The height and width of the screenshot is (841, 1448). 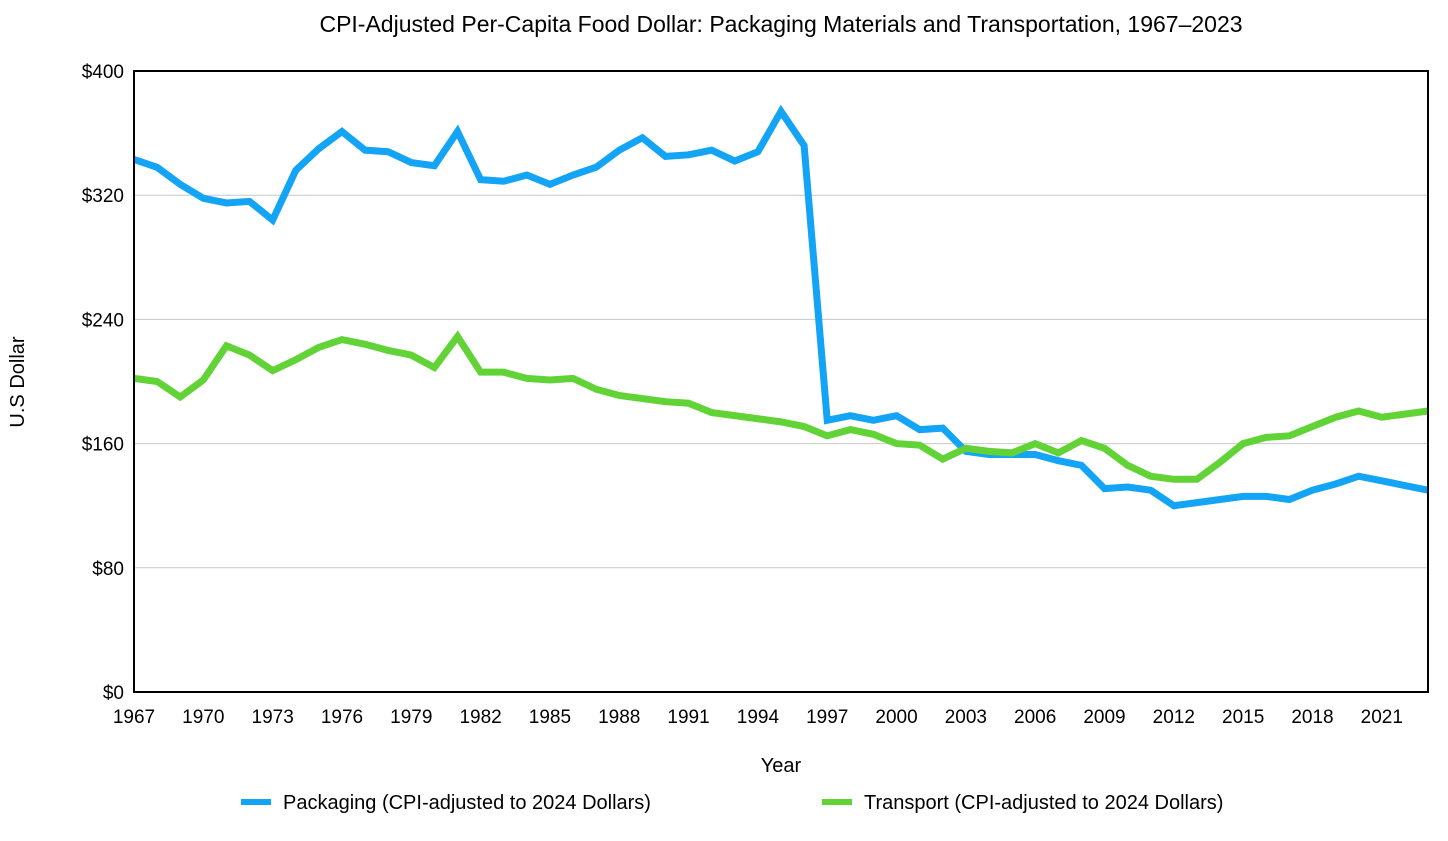 What do you see at coordinates (1043, 803) in the screenshot?
I see `legend-label-transport: Transport (CPI-adjusted to 2024 Dollars)` at bounding box center [1043, 803].